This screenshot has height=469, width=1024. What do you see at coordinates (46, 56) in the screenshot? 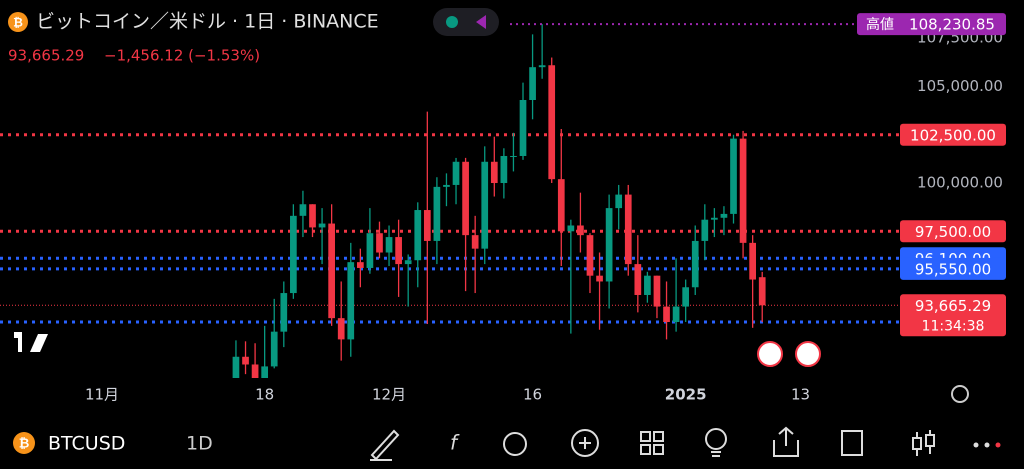
I see `last-price: 93,665.29` at bounding box center [46, 56].